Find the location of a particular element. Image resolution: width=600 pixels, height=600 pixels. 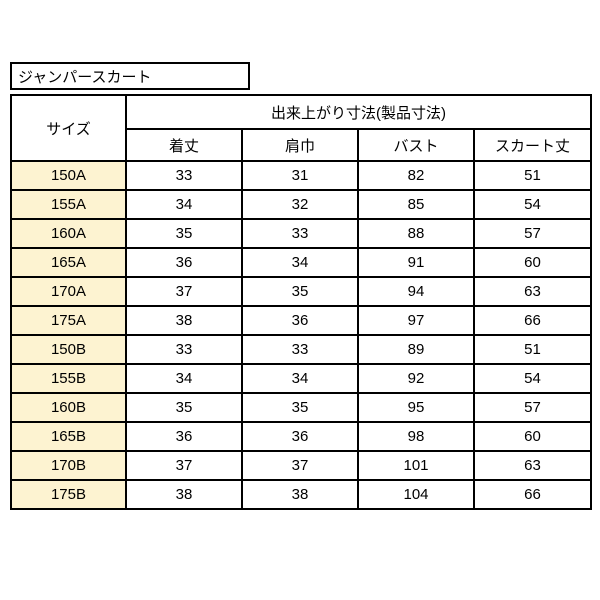

size-cell: 160A is located at coordinates (68, 233).